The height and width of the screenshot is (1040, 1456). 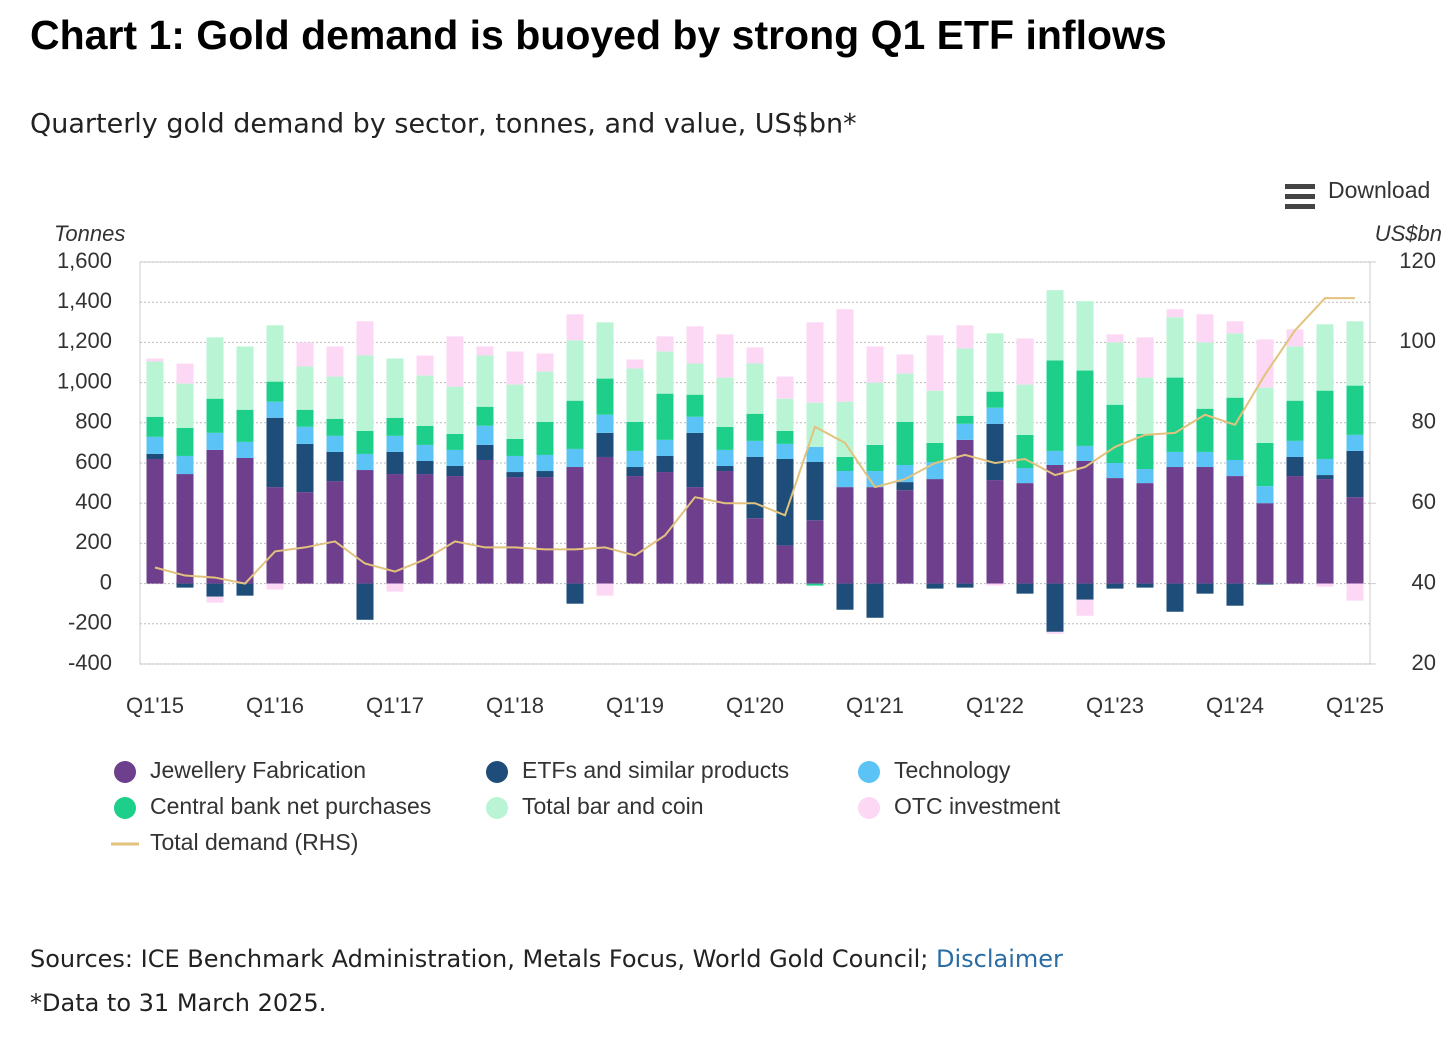 I want to click on y-tick-label: 1,000, so click(x=84, y=380).